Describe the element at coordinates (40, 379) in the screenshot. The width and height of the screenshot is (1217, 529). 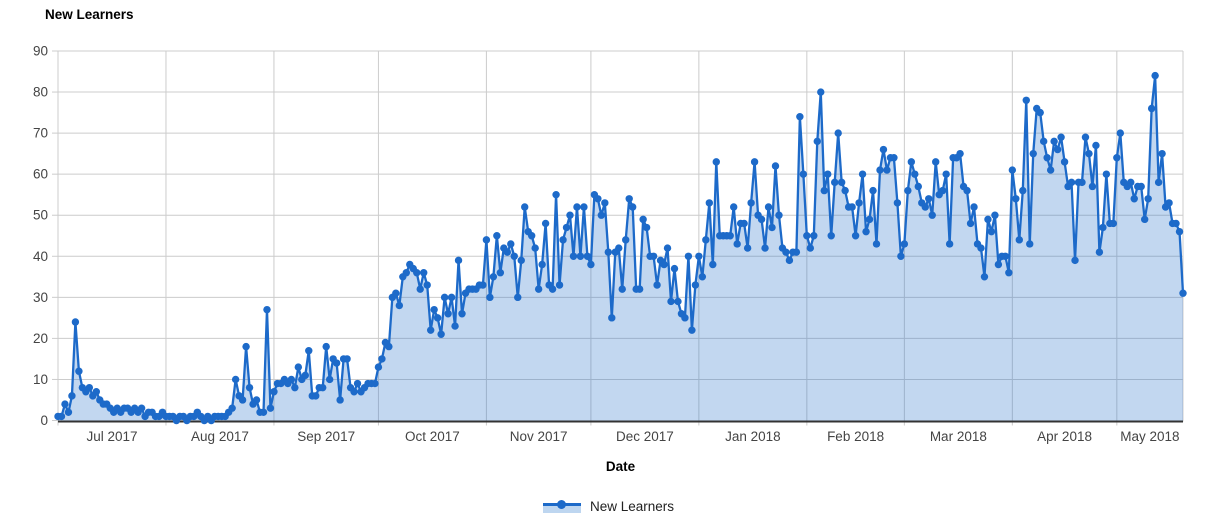
I see `y-tick-label: 10` at that location.